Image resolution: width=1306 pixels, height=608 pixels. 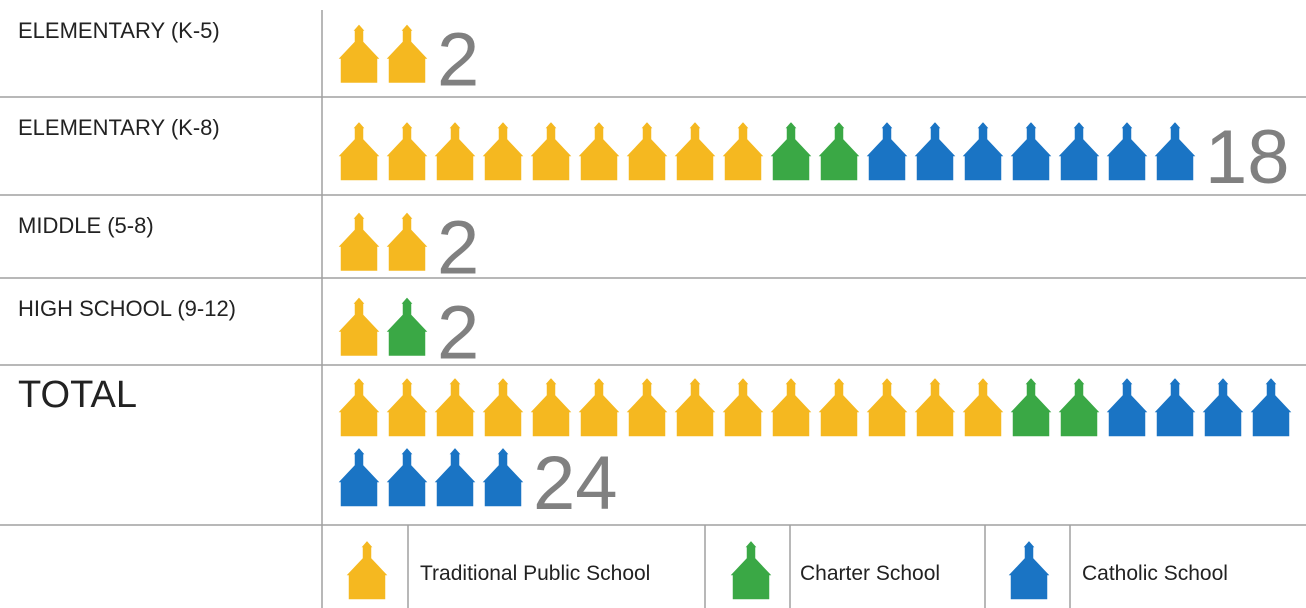 What do you see at coordinates (1155, 573) in the screenshot?
I see `legend-label: Catholic School` at bounding box center [1155, 573].